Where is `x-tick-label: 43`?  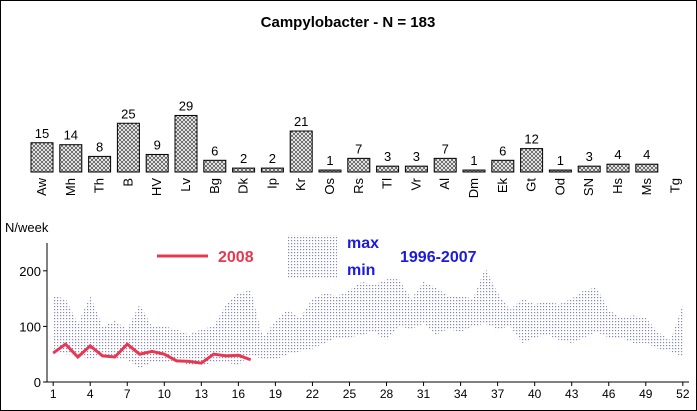
x-tick-label: 43 is located at coordinates (572, 394).